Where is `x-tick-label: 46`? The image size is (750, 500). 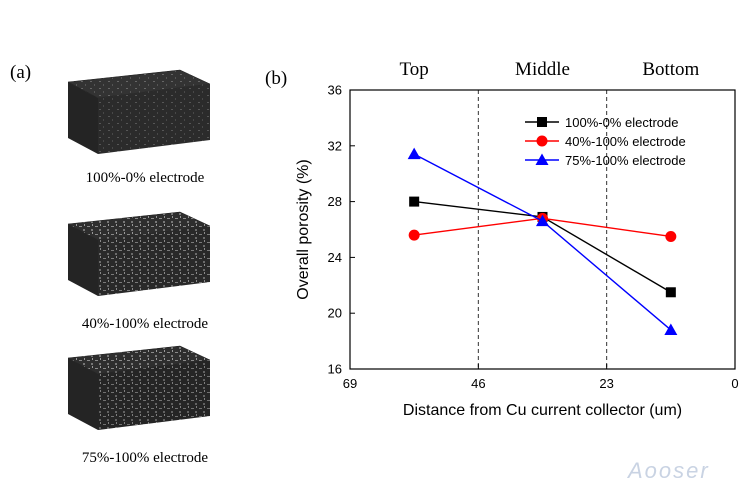
x-tick-label: 46 is located at coordinates (478, 383).